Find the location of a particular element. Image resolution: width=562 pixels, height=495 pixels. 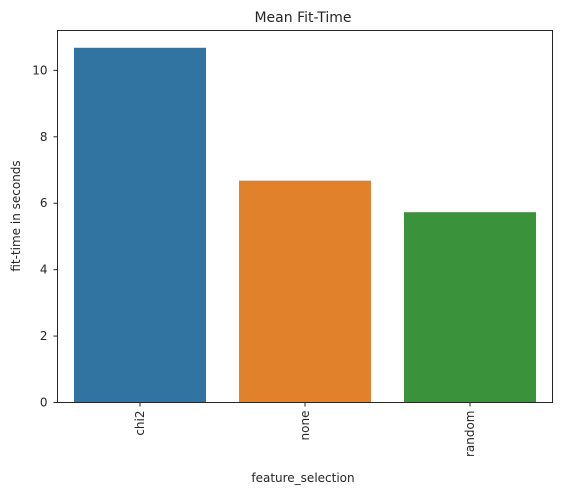

x-tick-label: random is located at coordinates (470, 434).